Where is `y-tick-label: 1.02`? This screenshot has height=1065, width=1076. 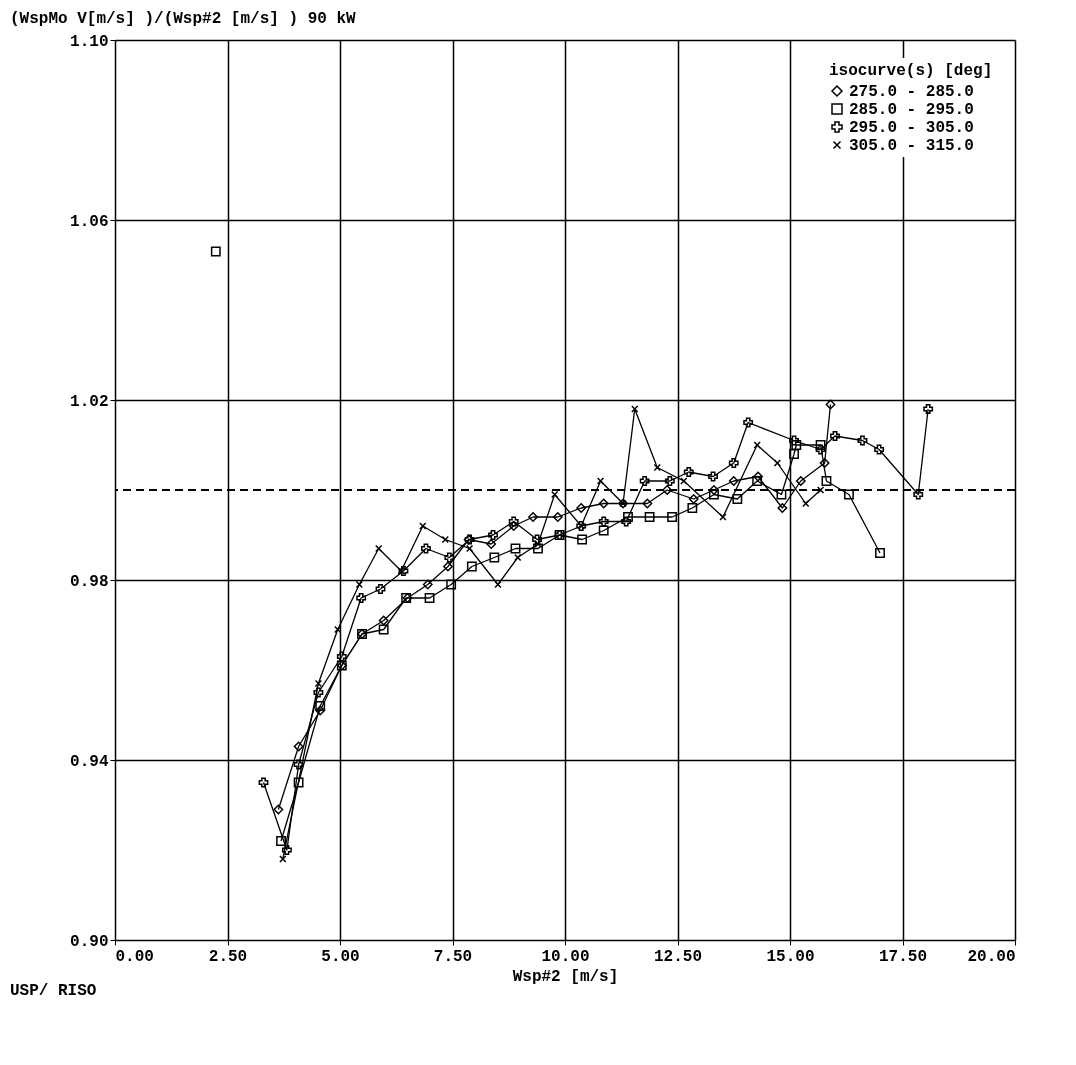
y-tick-label: 1.02 is located at coordinates (89, 401).